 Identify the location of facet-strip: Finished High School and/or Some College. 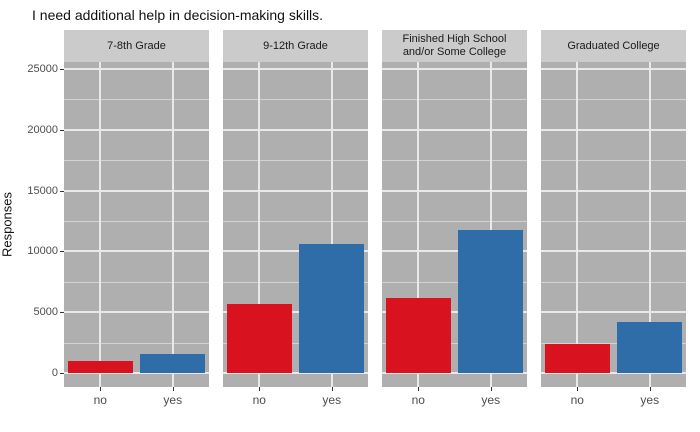
(454, 46).